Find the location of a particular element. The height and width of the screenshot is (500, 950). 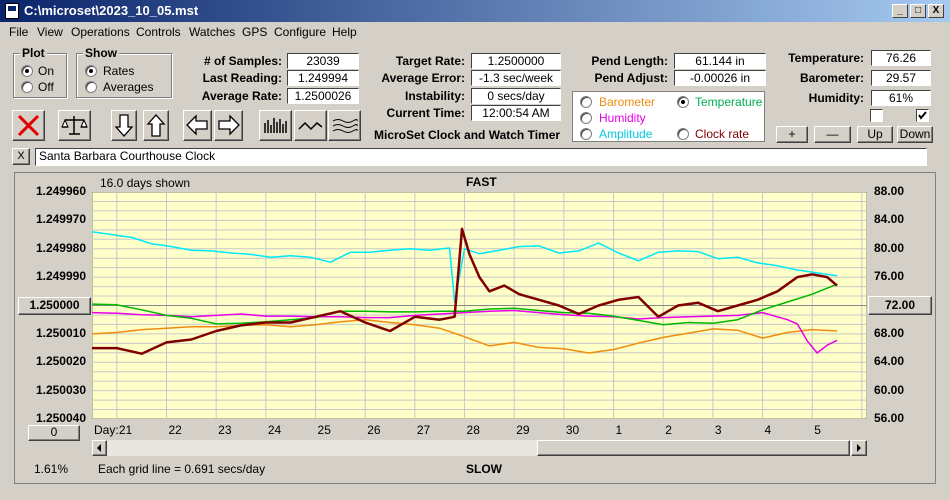

checkmark-icon is located at coordinates (922, 115).